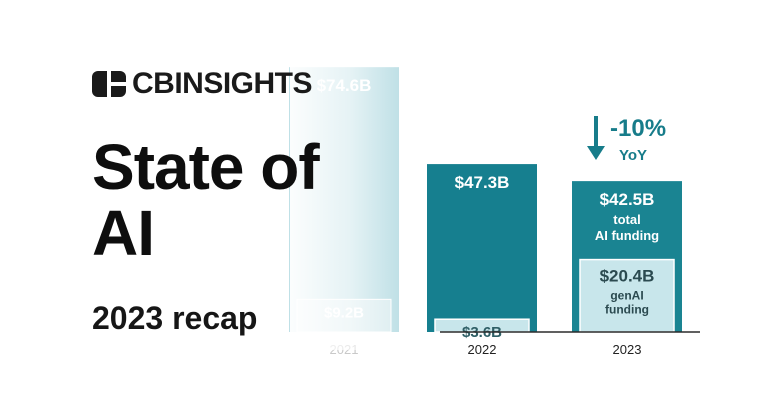 This screenshot has width=768, height=402. What do you see at coordinates (627, 199) in the screenshot?
I see `total-value-label-2023: $42.5B` at bounding box center [627, 199].